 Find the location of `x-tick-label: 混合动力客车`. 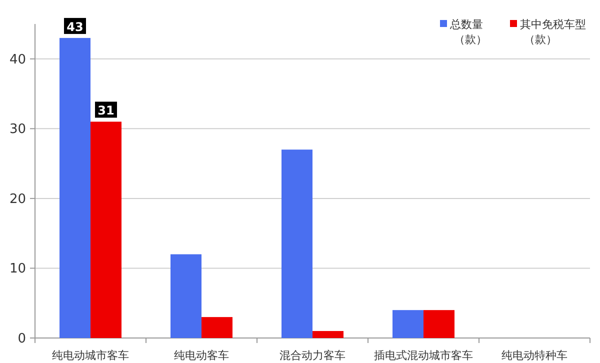

x-tick-label: 混合动力客车 is located at coordinates (313, 355).